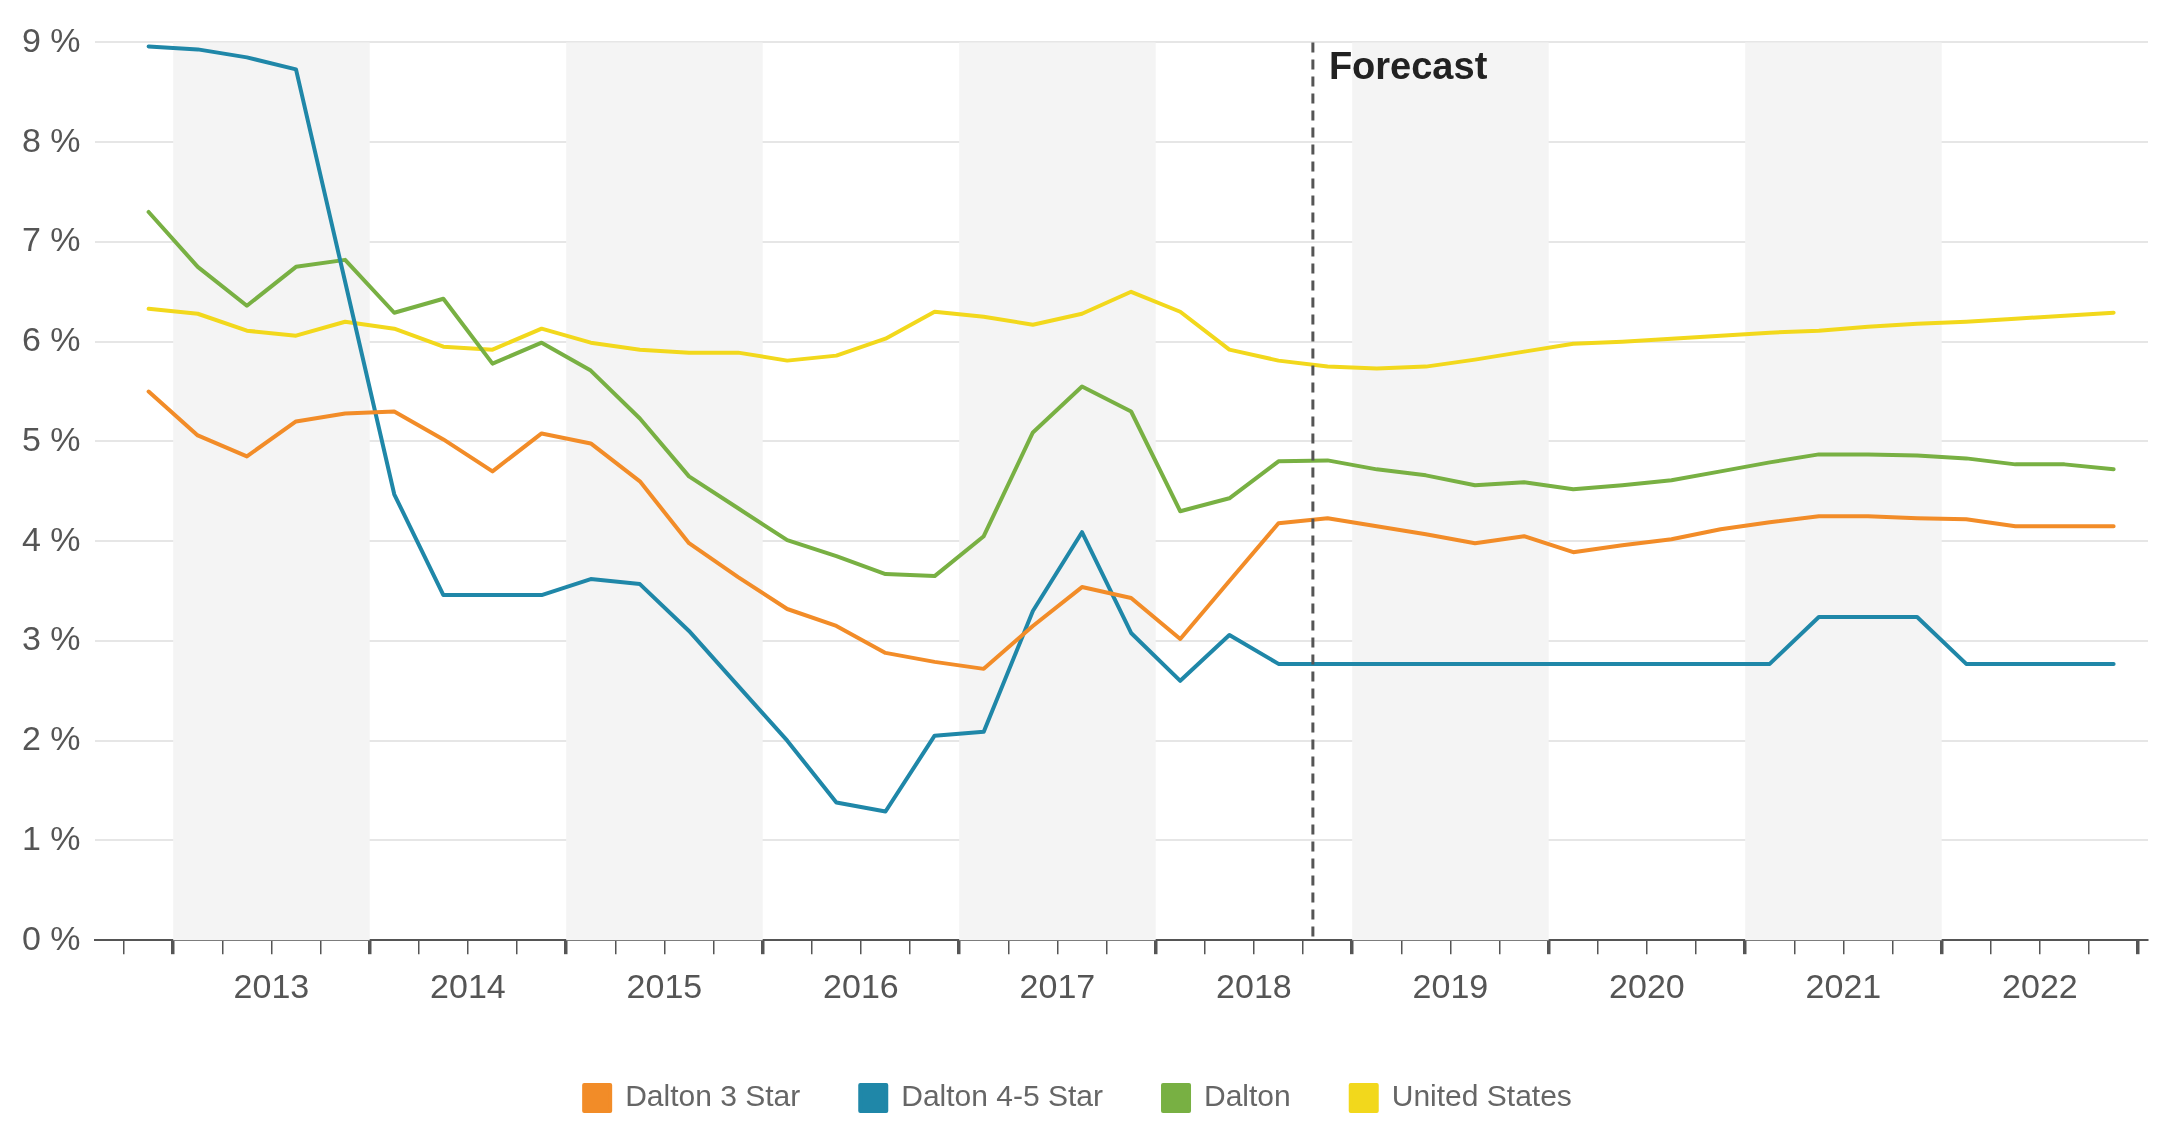  Describe the element at coordinates (51, 139) in the screenshot. I see `y-tick-label: 8 %` at that location.